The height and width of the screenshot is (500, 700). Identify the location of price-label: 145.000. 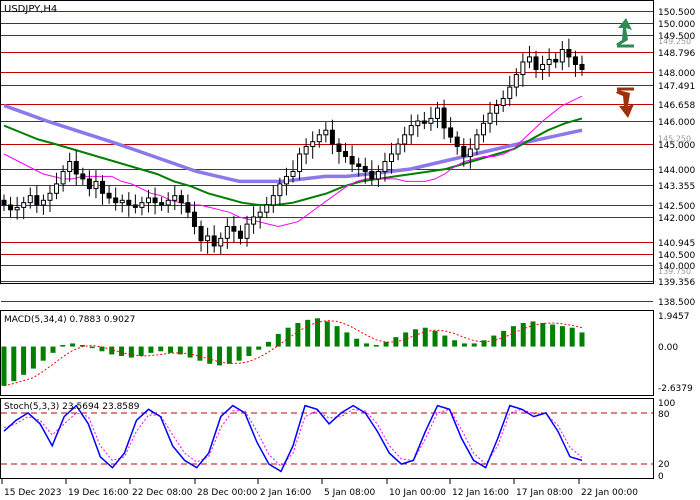
(676, 146).